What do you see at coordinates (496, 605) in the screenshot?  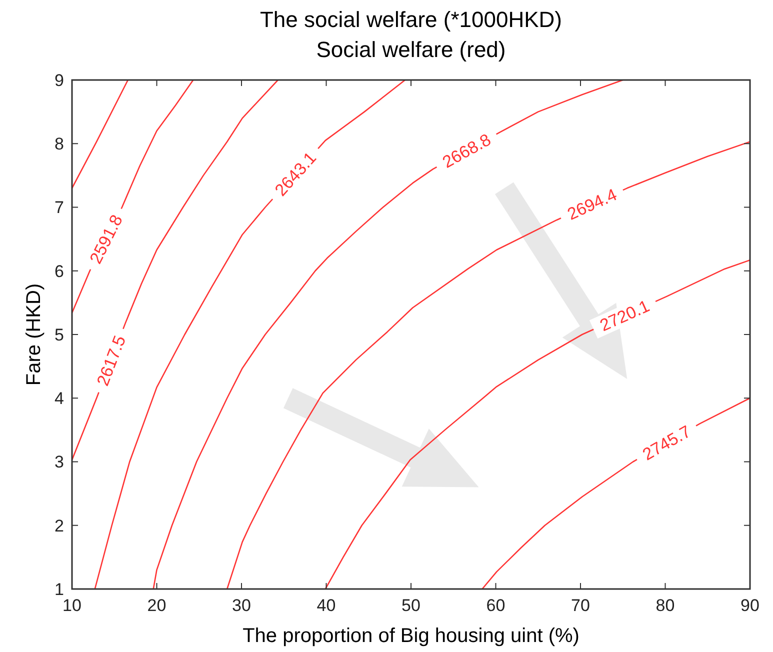 I see `x-tick-label: 60` at bounding box center [496, 605].